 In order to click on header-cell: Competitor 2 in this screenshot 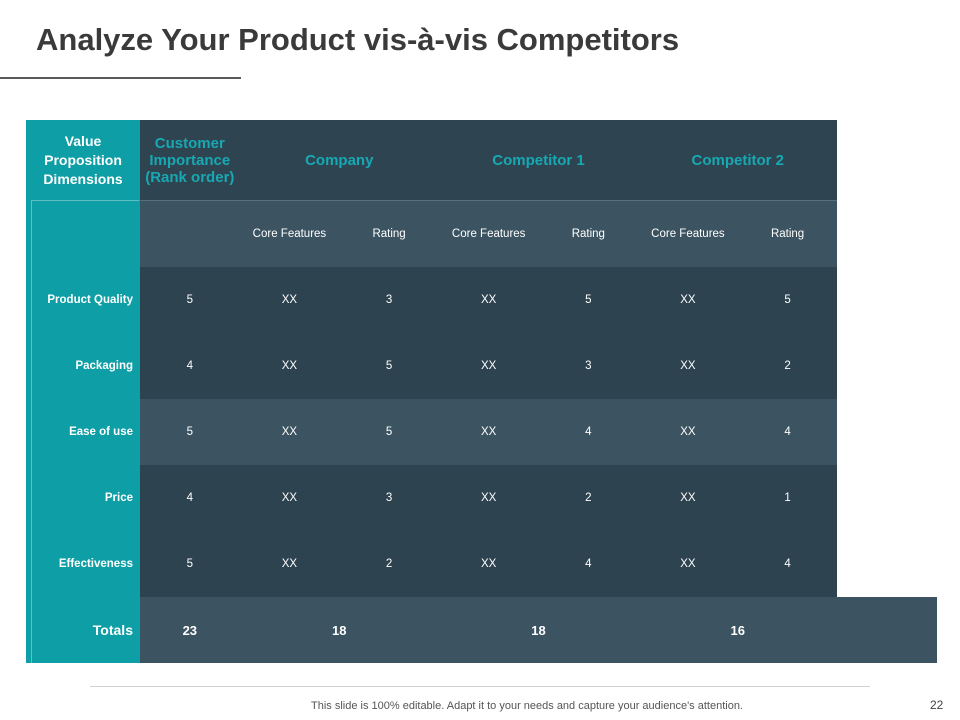, I will do `click(738, 160)`.